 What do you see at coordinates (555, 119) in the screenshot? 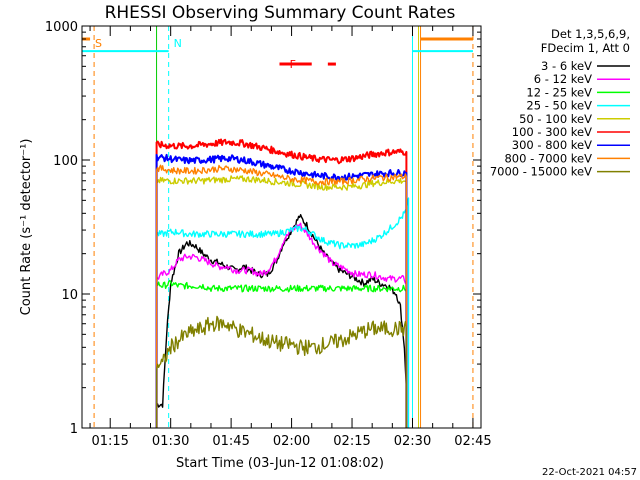
I see `legend-label-4: 50 - 100 keV` at bounding box center [555, 119].